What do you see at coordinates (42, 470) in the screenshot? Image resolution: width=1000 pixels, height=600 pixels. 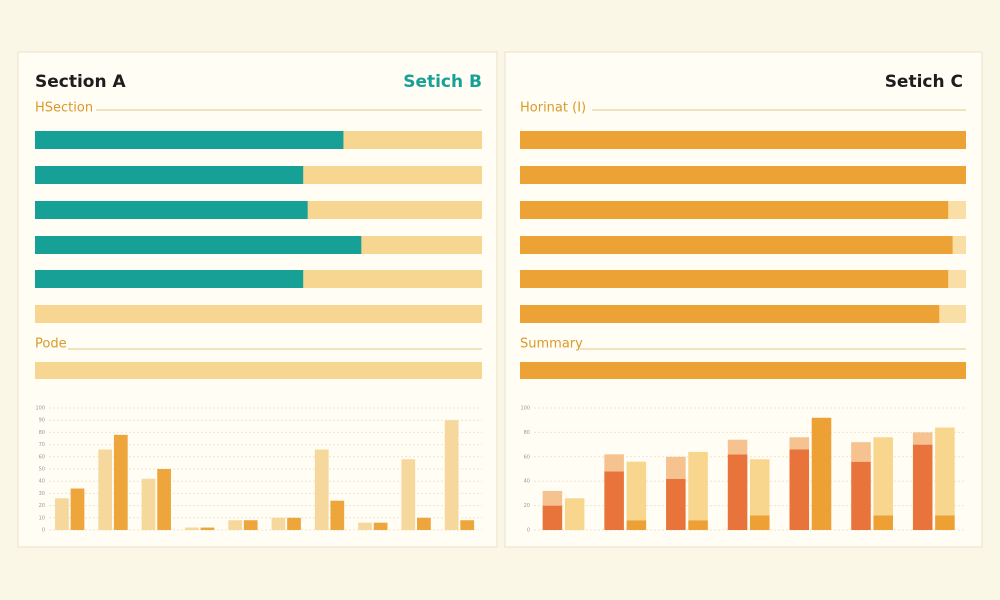 I see `y-tick-label: 50` at bounding box center [42, 470].